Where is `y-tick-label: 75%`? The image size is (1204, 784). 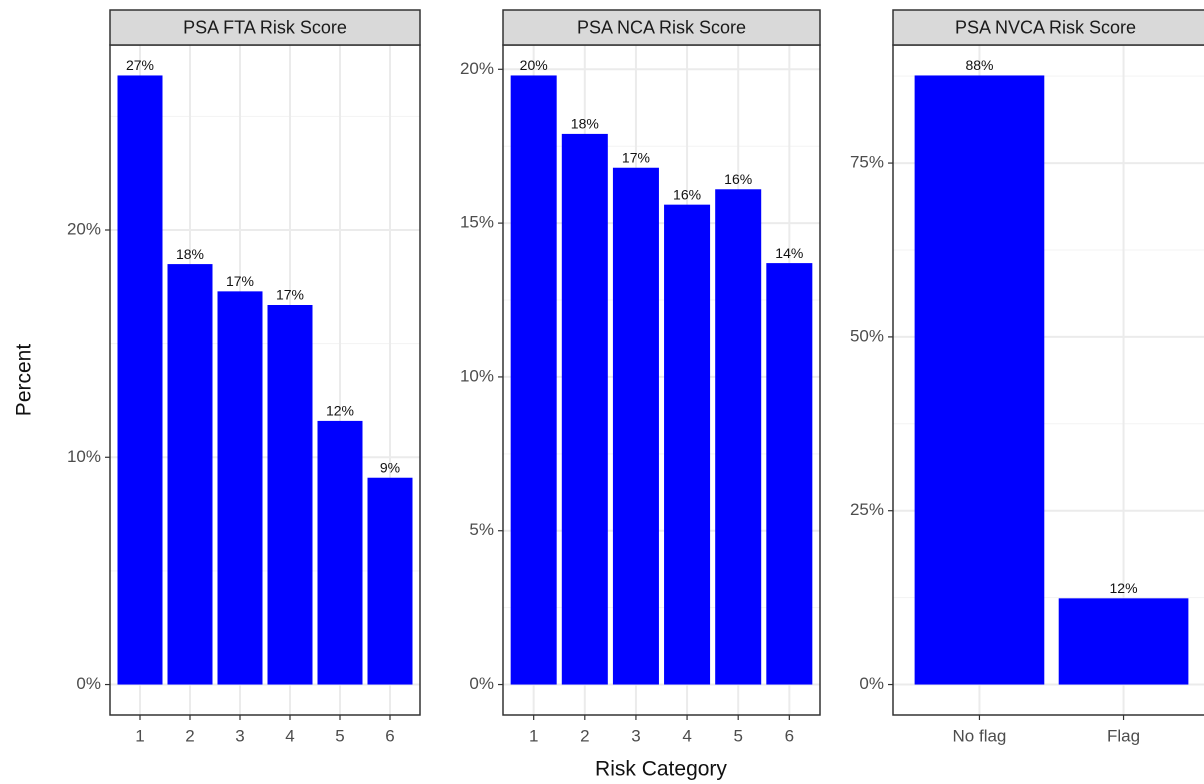
y-tick-label: 75% is located at coordinates (867, 162).